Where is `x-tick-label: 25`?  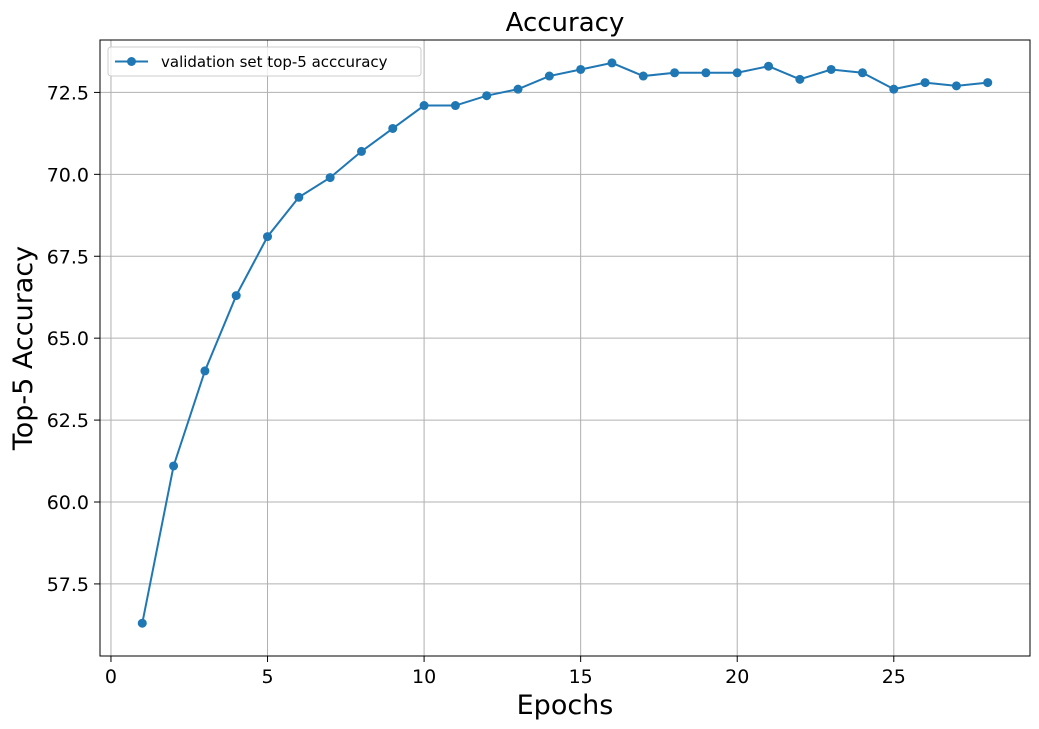 x-tick-label: 25 is located at coordinates (894, 677).